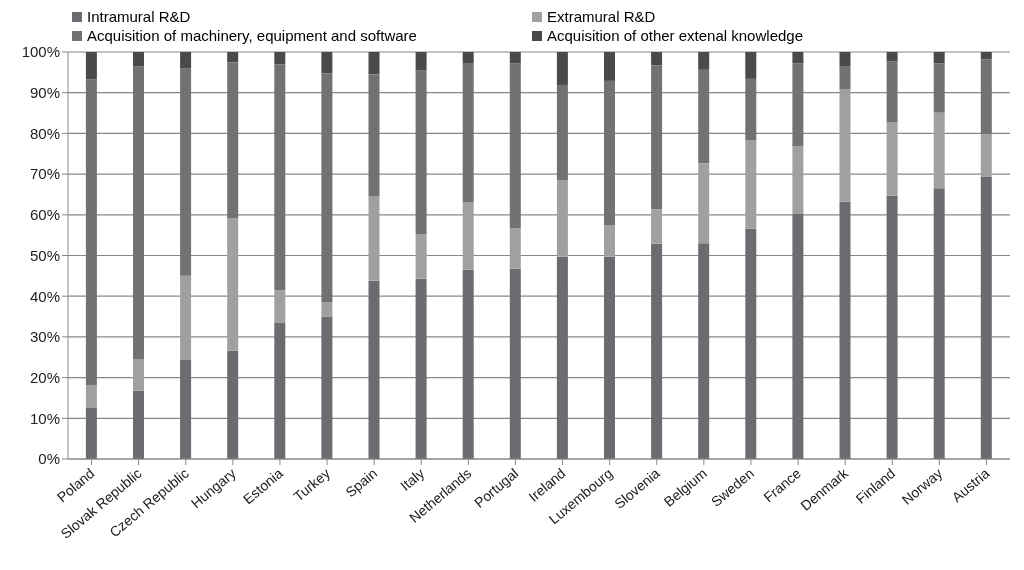  Describe the element at coordinates (44, 296) in the screenshot. I see `y-tick-label: 40%` at that location.